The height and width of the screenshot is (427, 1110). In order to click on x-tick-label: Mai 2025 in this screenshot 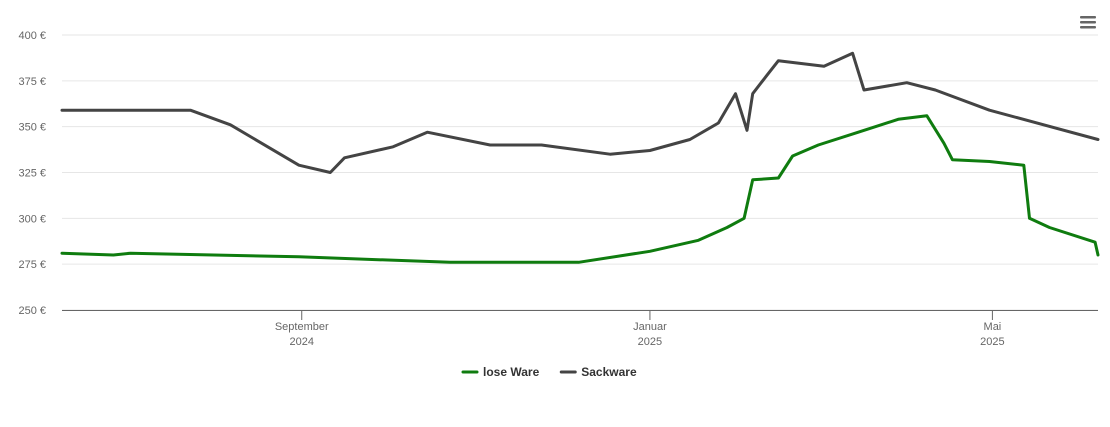, I will do `click(992, 334)`.